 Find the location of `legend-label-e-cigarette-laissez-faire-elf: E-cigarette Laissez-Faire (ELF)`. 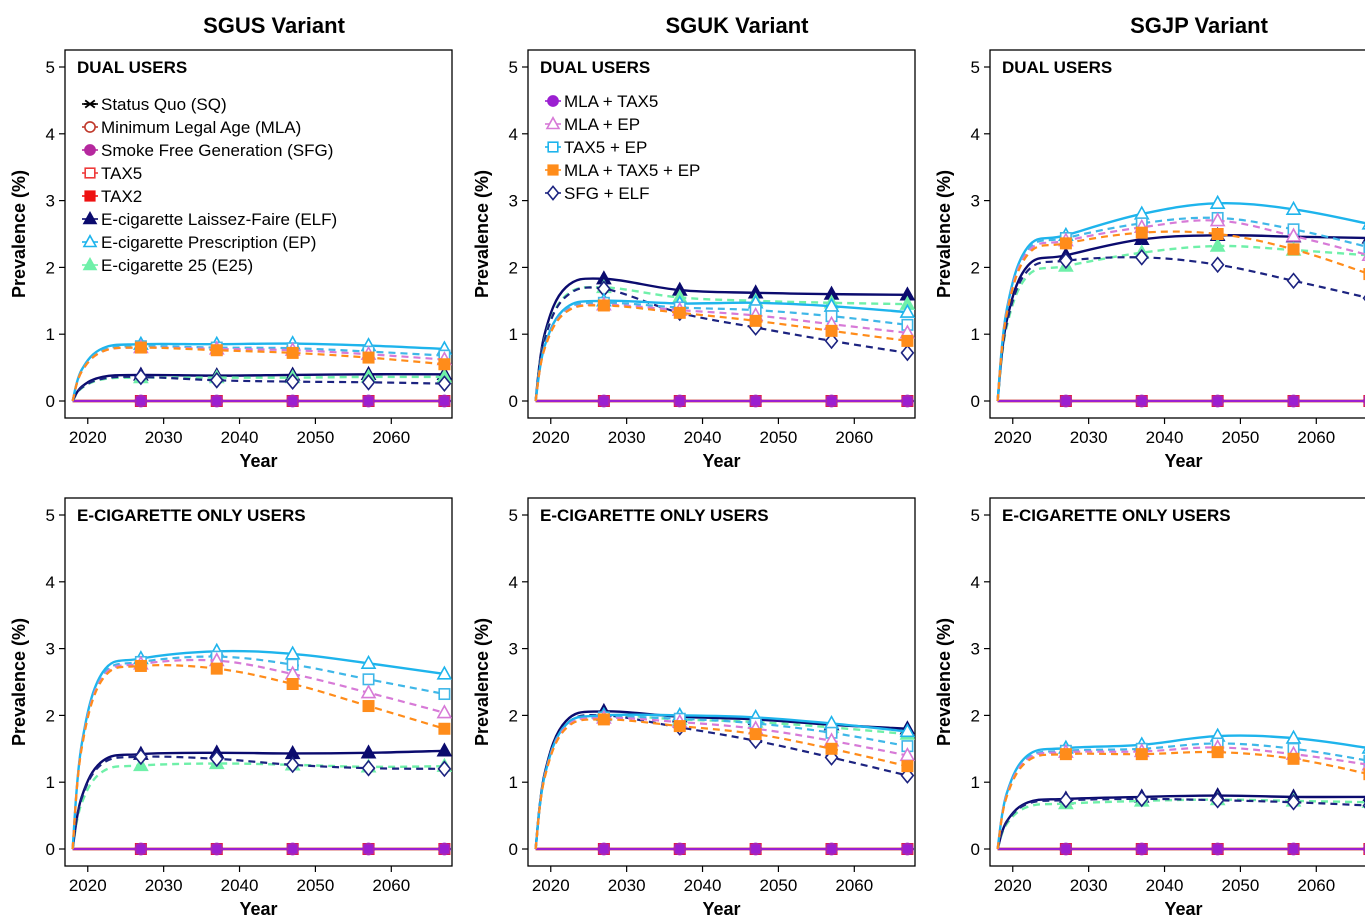

legend-label-e-cigarette-laissez-faire-elf: E-cigarette Laissez-Faire (ELF) is located at coordinates (219, 219).